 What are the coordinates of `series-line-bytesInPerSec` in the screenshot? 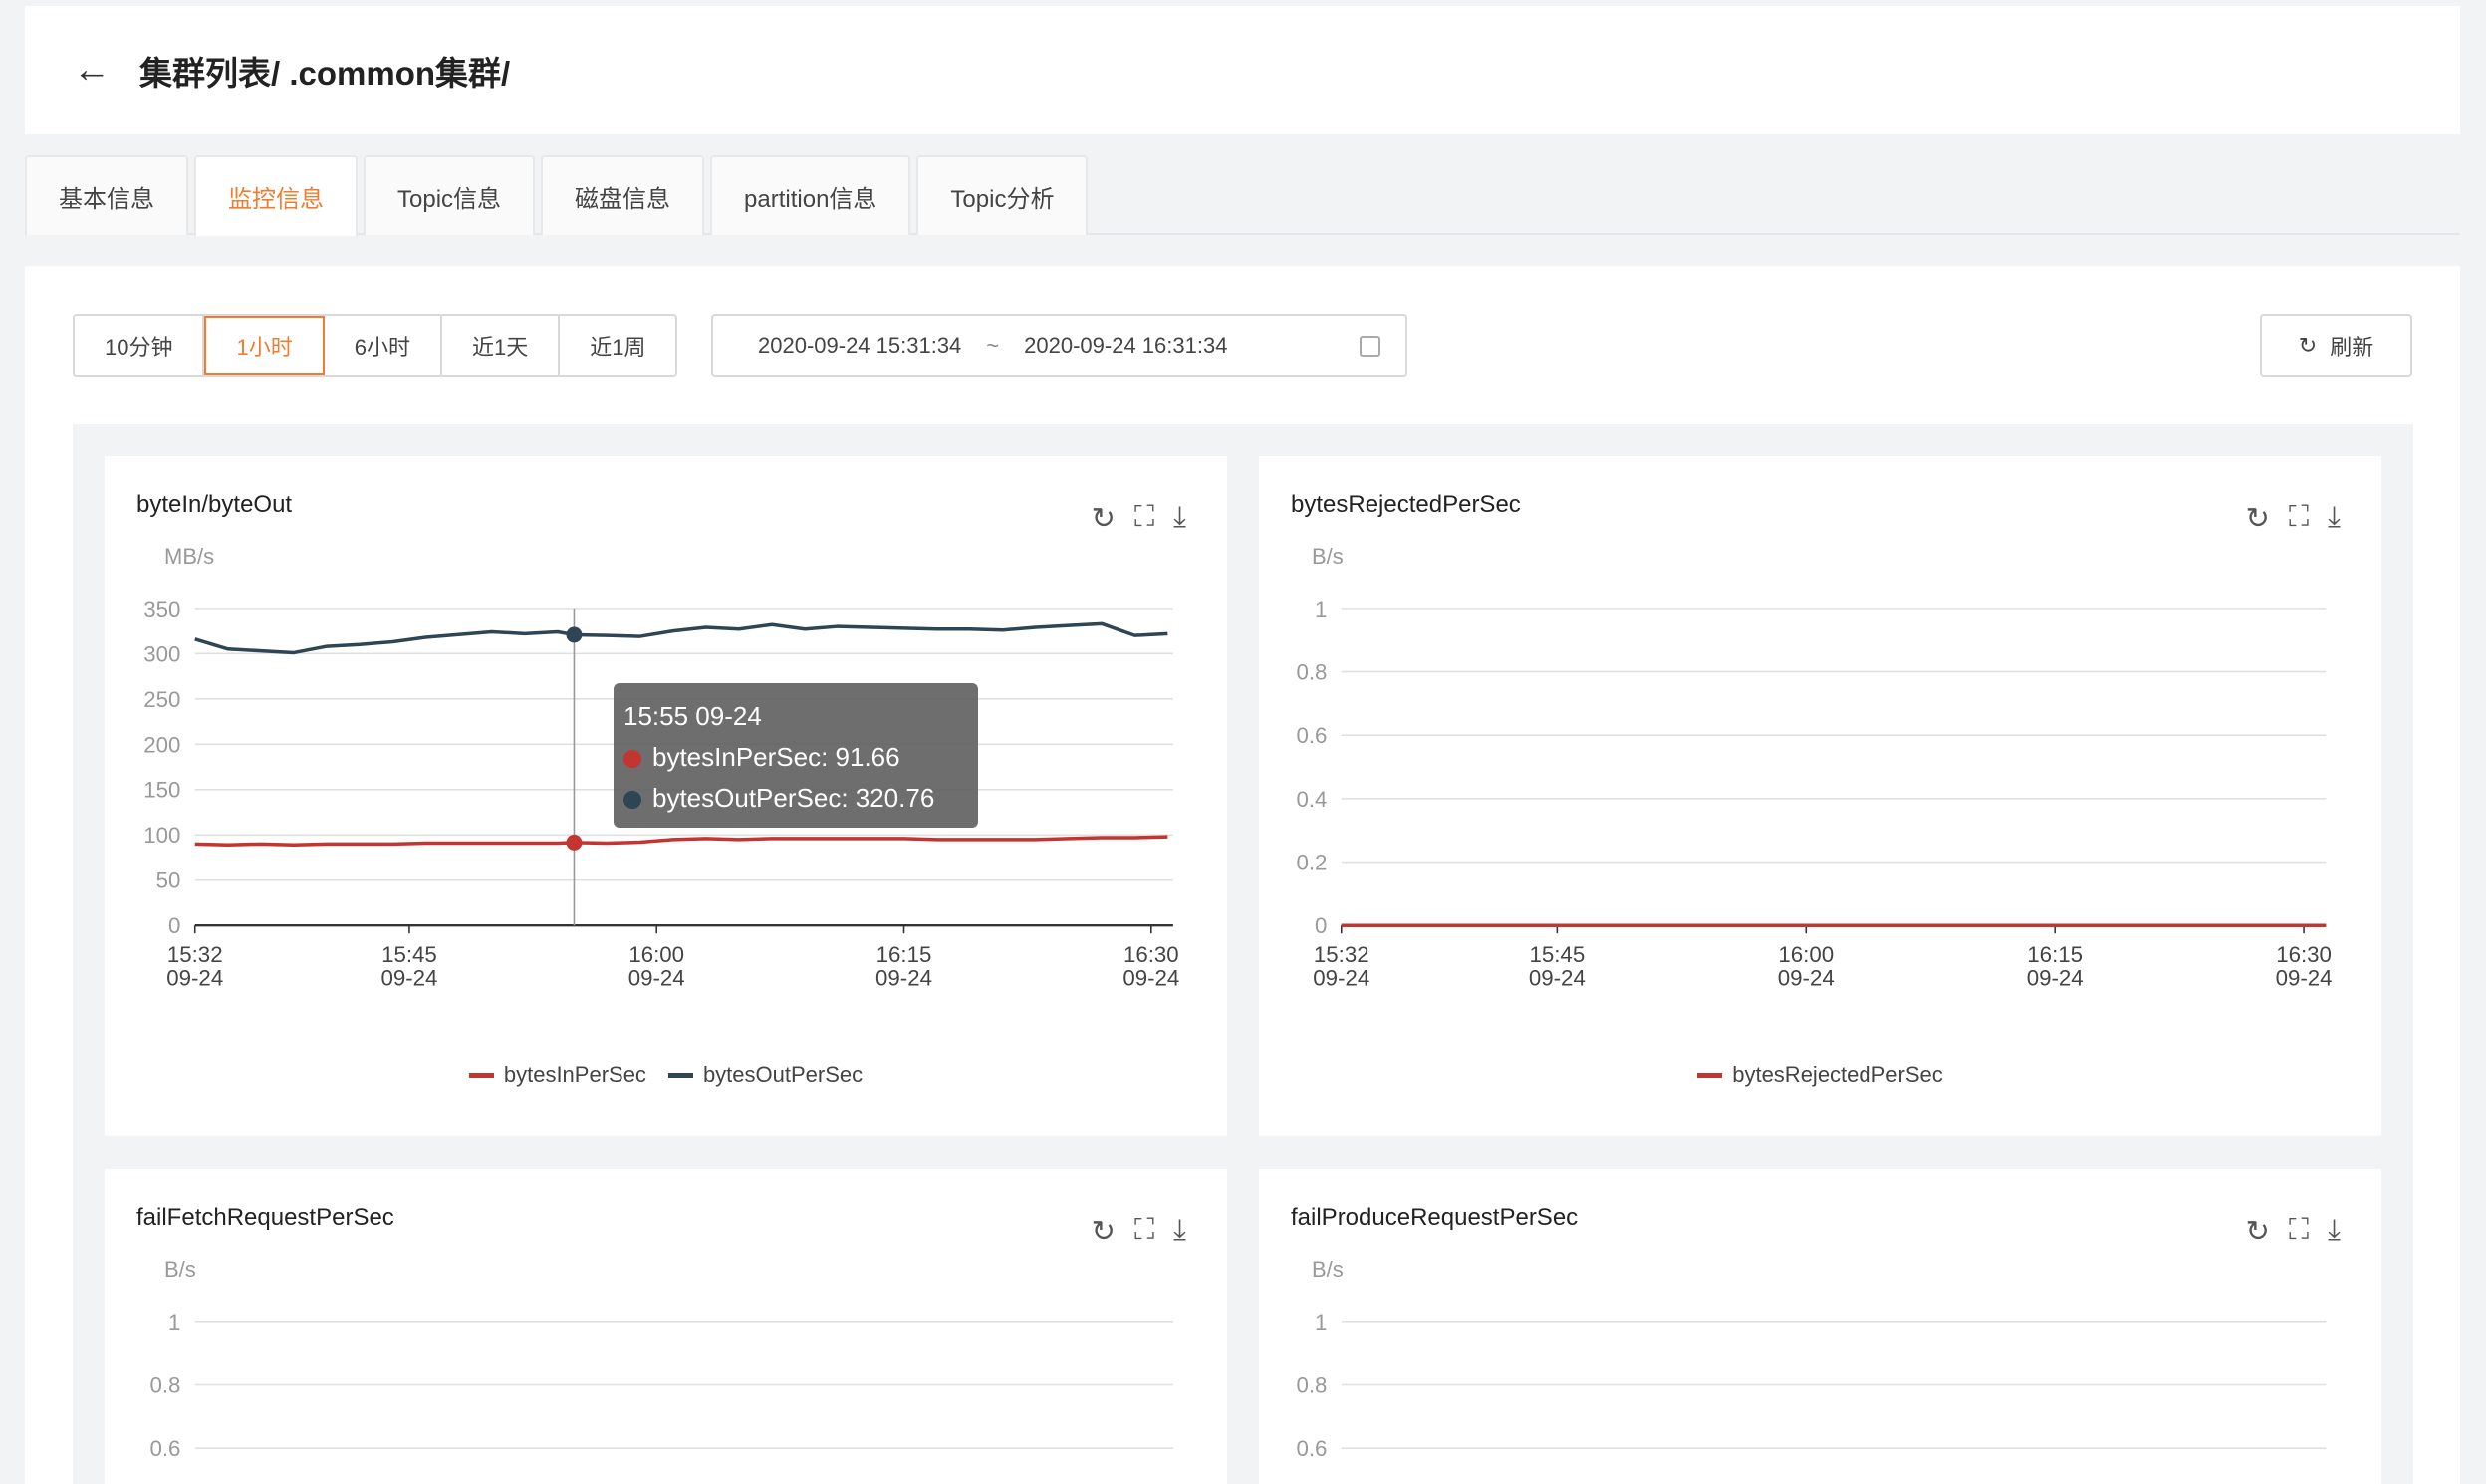 It's located at (681, 841).